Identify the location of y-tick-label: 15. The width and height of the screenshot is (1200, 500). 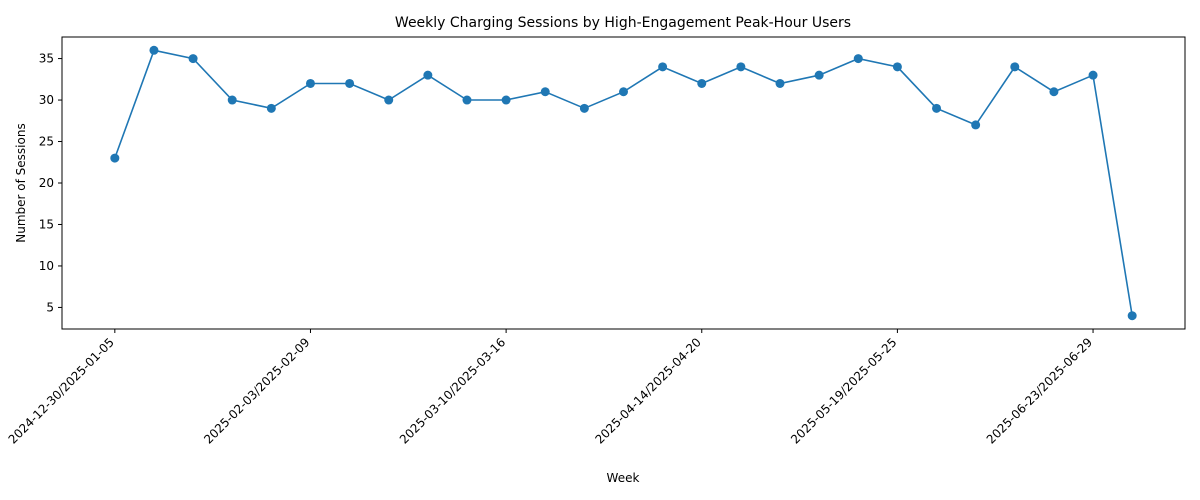
(46, 224).